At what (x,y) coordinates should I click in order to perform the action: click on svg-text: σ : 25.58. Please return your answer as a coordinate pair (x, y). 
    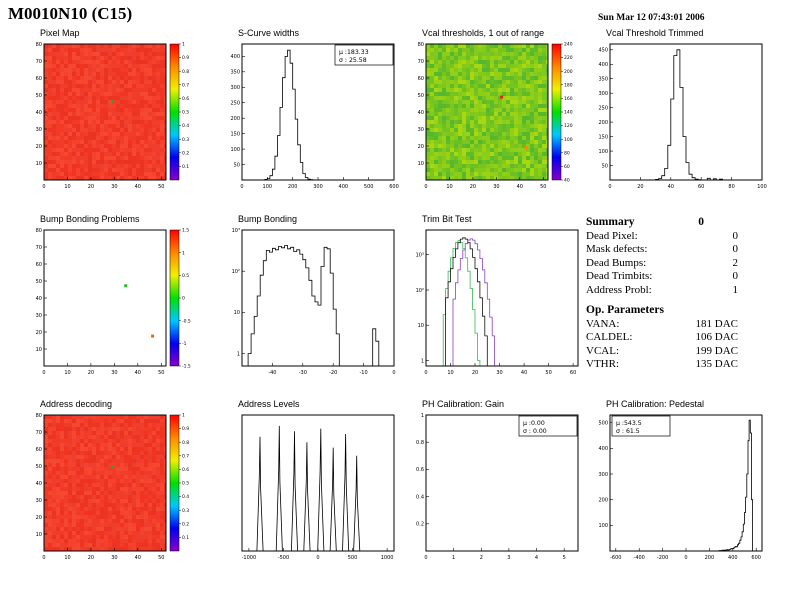
    Looking at the image, I should click on (353, 60).